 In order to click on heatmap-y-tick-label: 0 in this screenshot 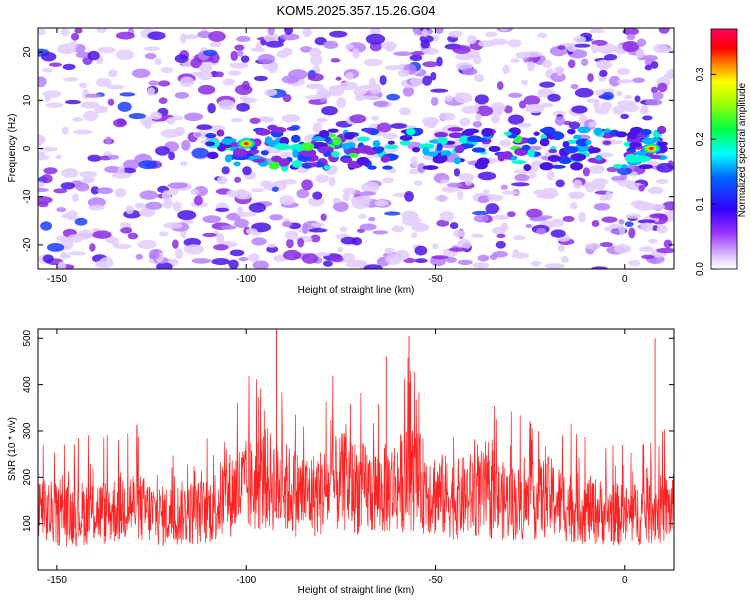, I will do `click(27, 148)`.